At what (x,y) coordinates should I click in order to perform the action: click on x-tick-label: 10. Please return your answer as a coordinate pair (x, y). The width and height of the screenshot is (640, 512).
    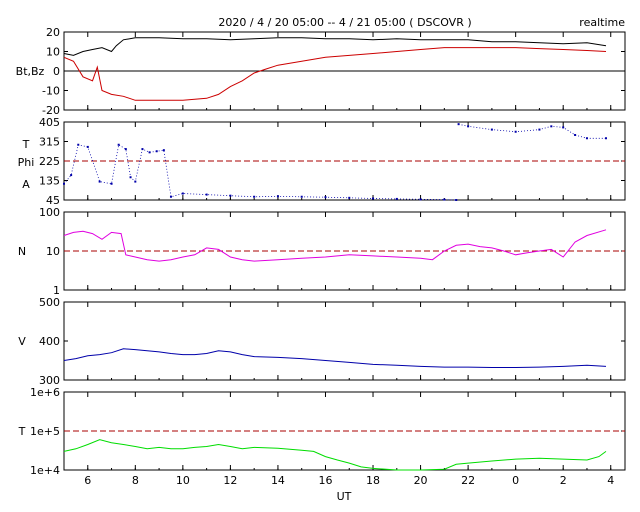
    Looking at the image, I should click on (183, 480).